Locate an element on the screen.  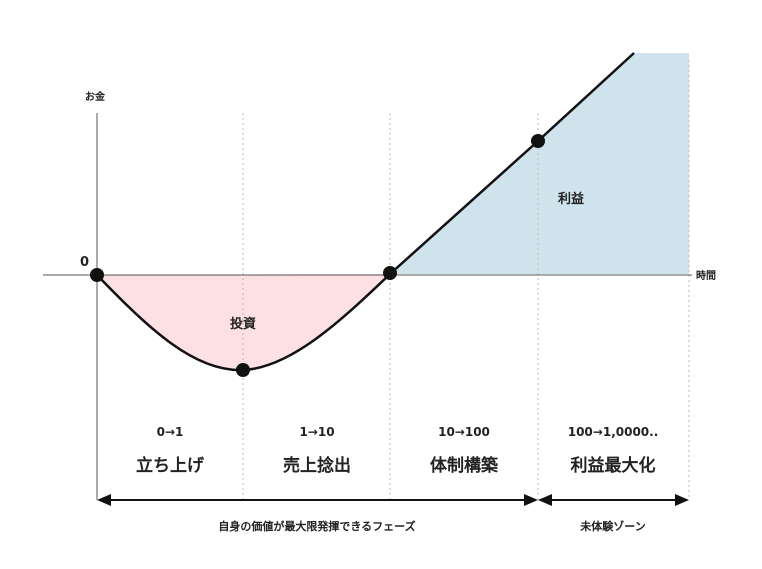
bottom-point is located at coordinates (243, 370).